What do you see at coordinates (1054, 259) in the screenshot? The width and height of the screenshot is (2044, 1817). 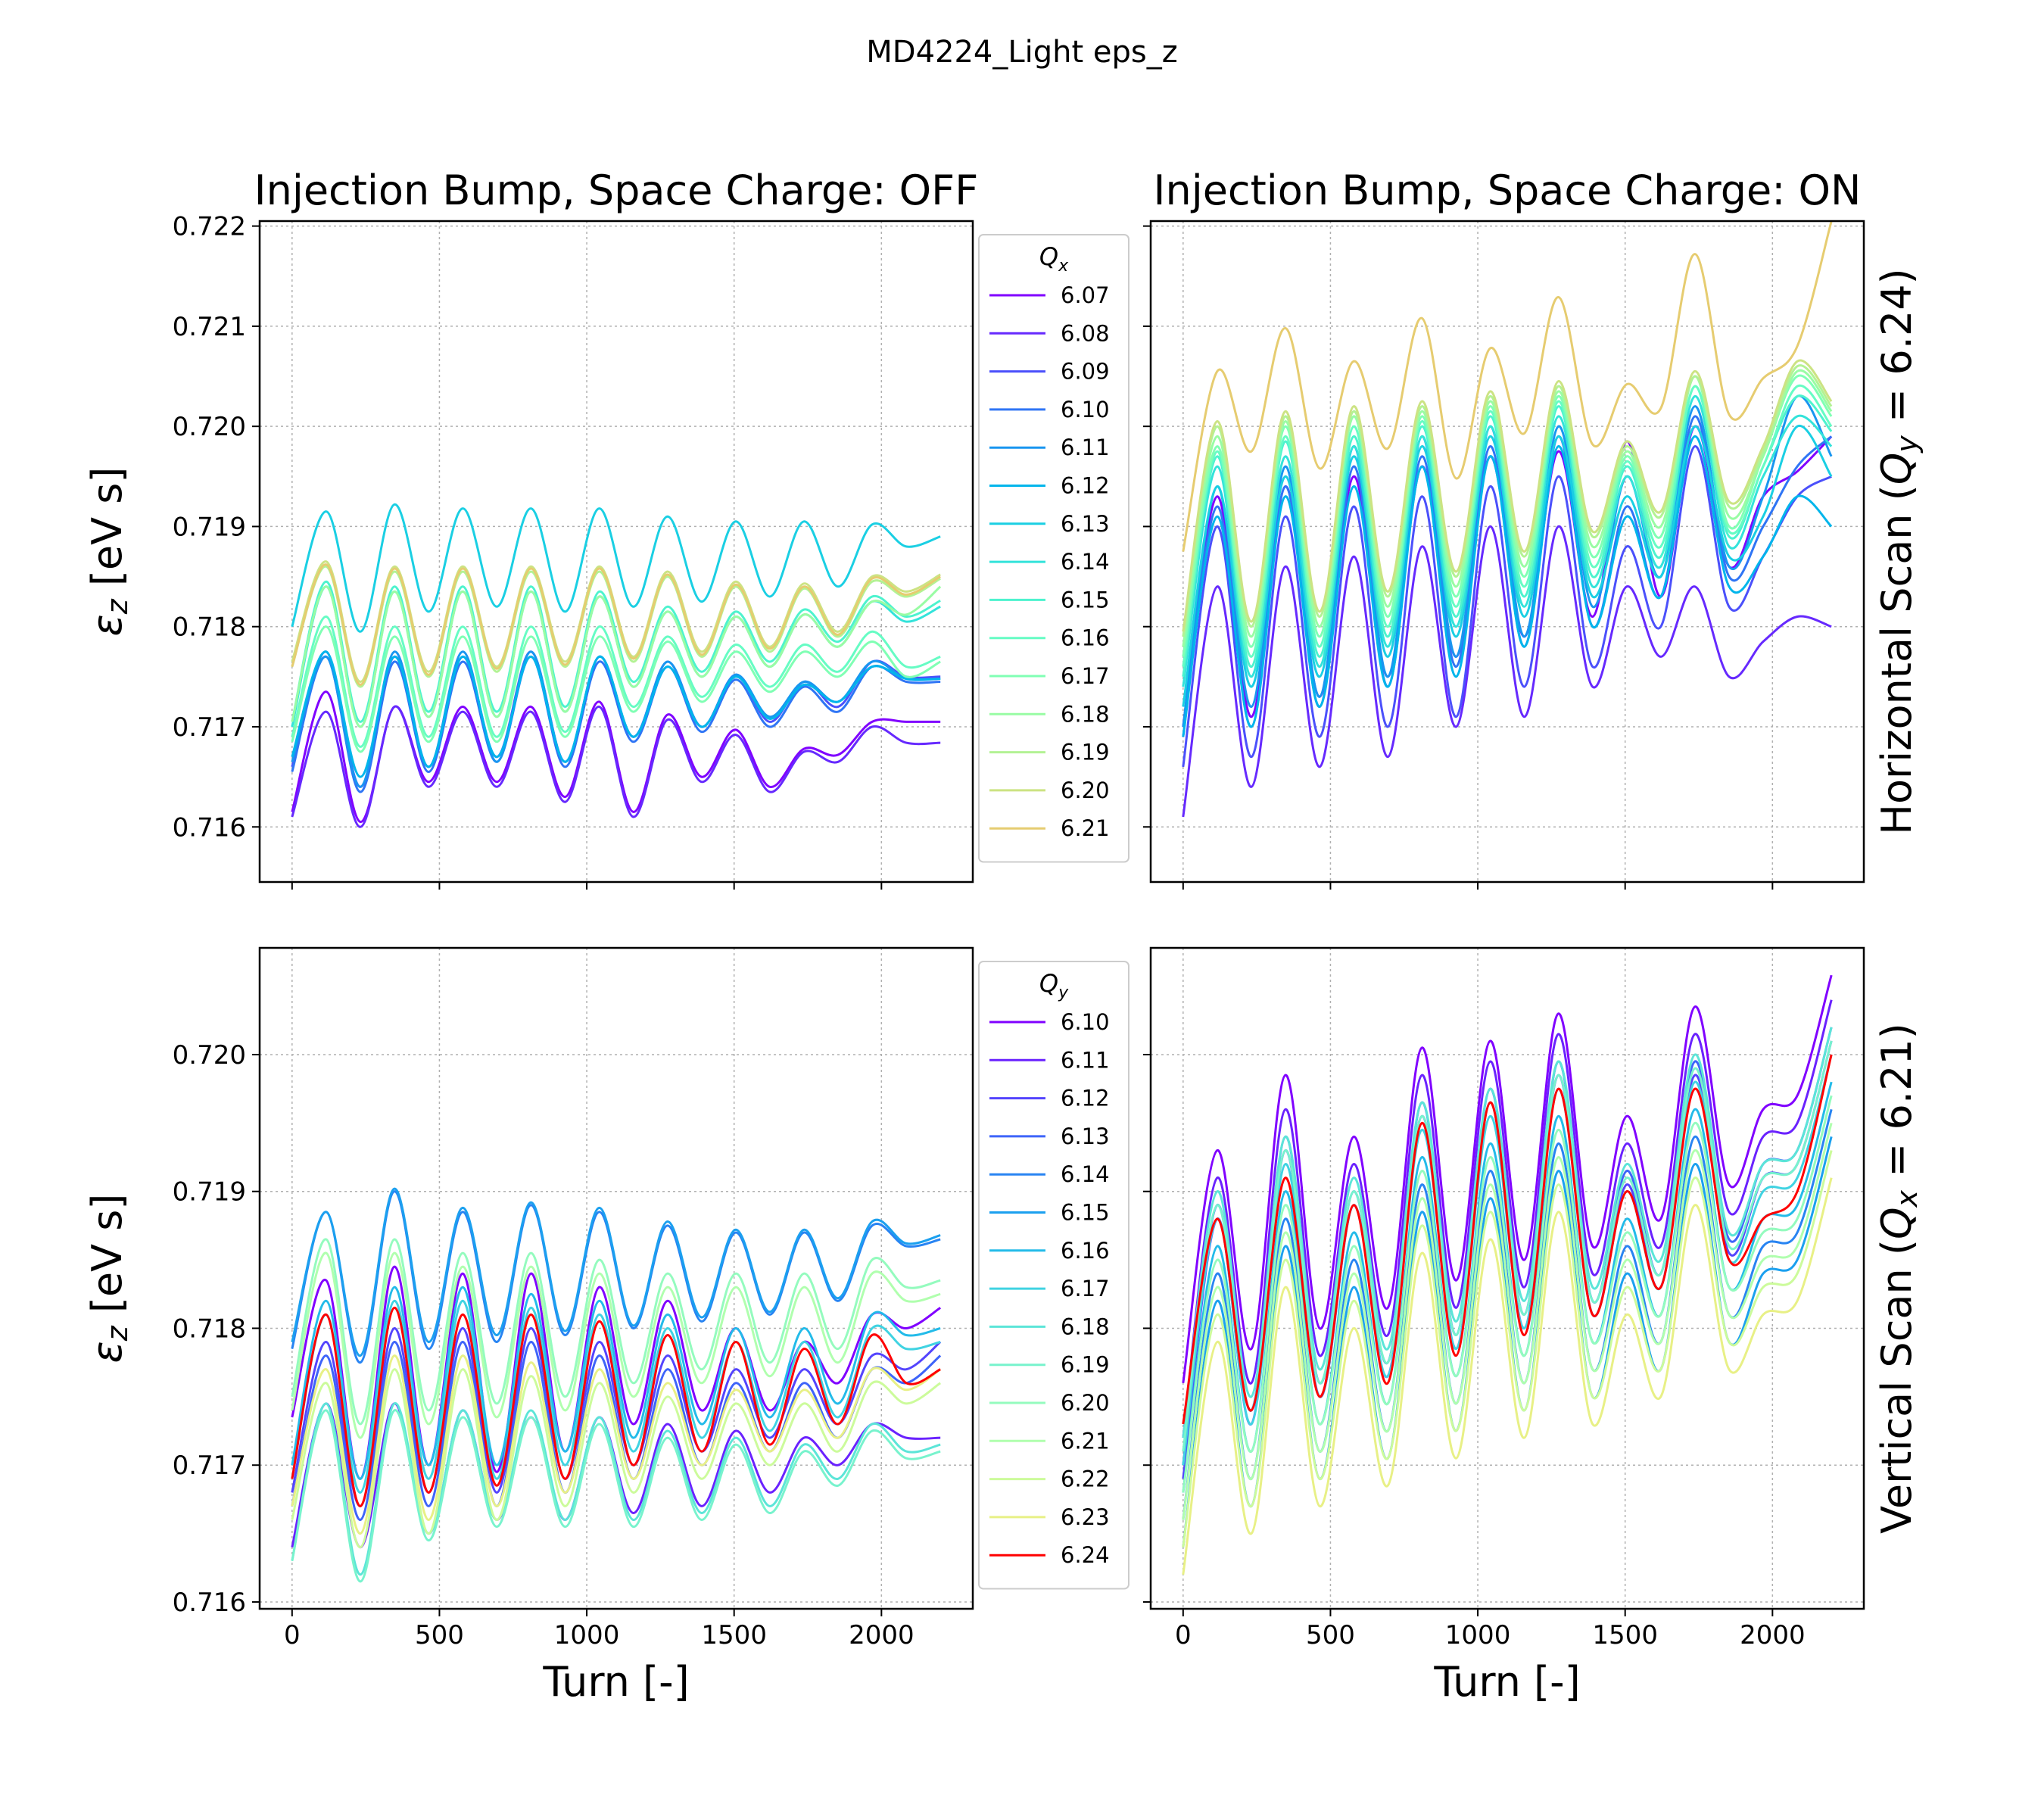 I see `legend-title: Qx` at bounding box center [1054, 259].